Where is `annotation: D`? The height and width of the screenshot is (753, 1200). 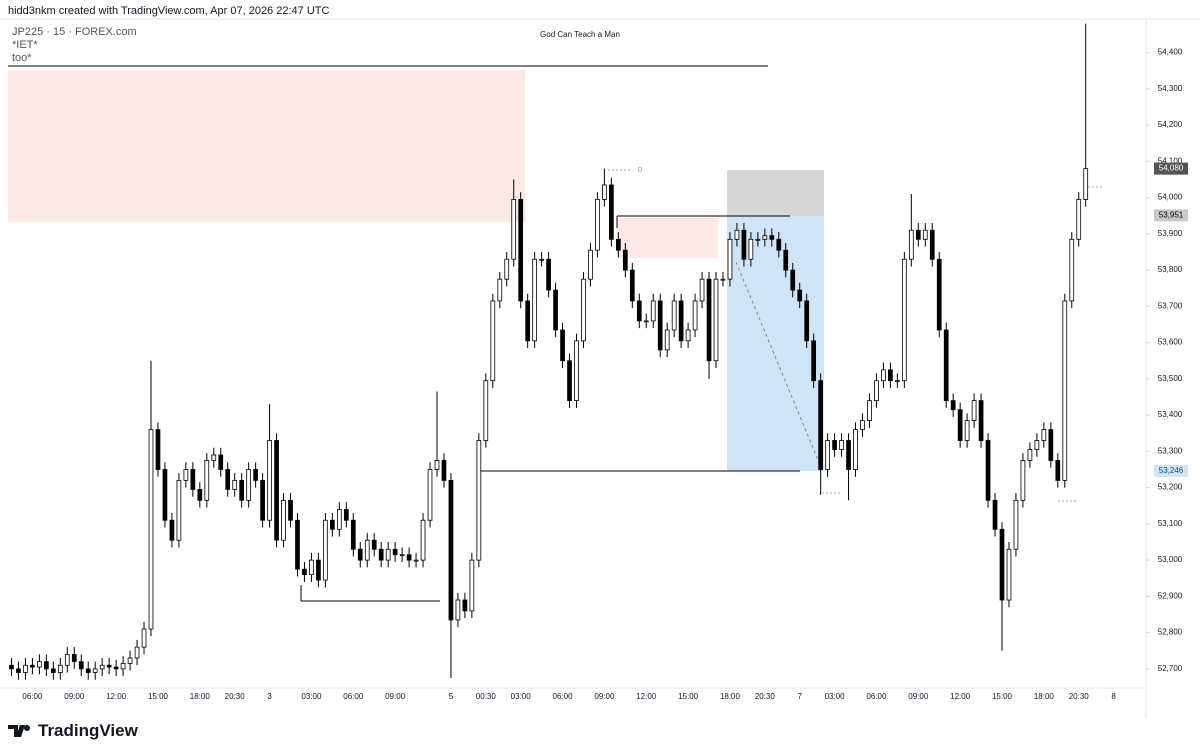 annotation: D is located at coordinates (640, 171).